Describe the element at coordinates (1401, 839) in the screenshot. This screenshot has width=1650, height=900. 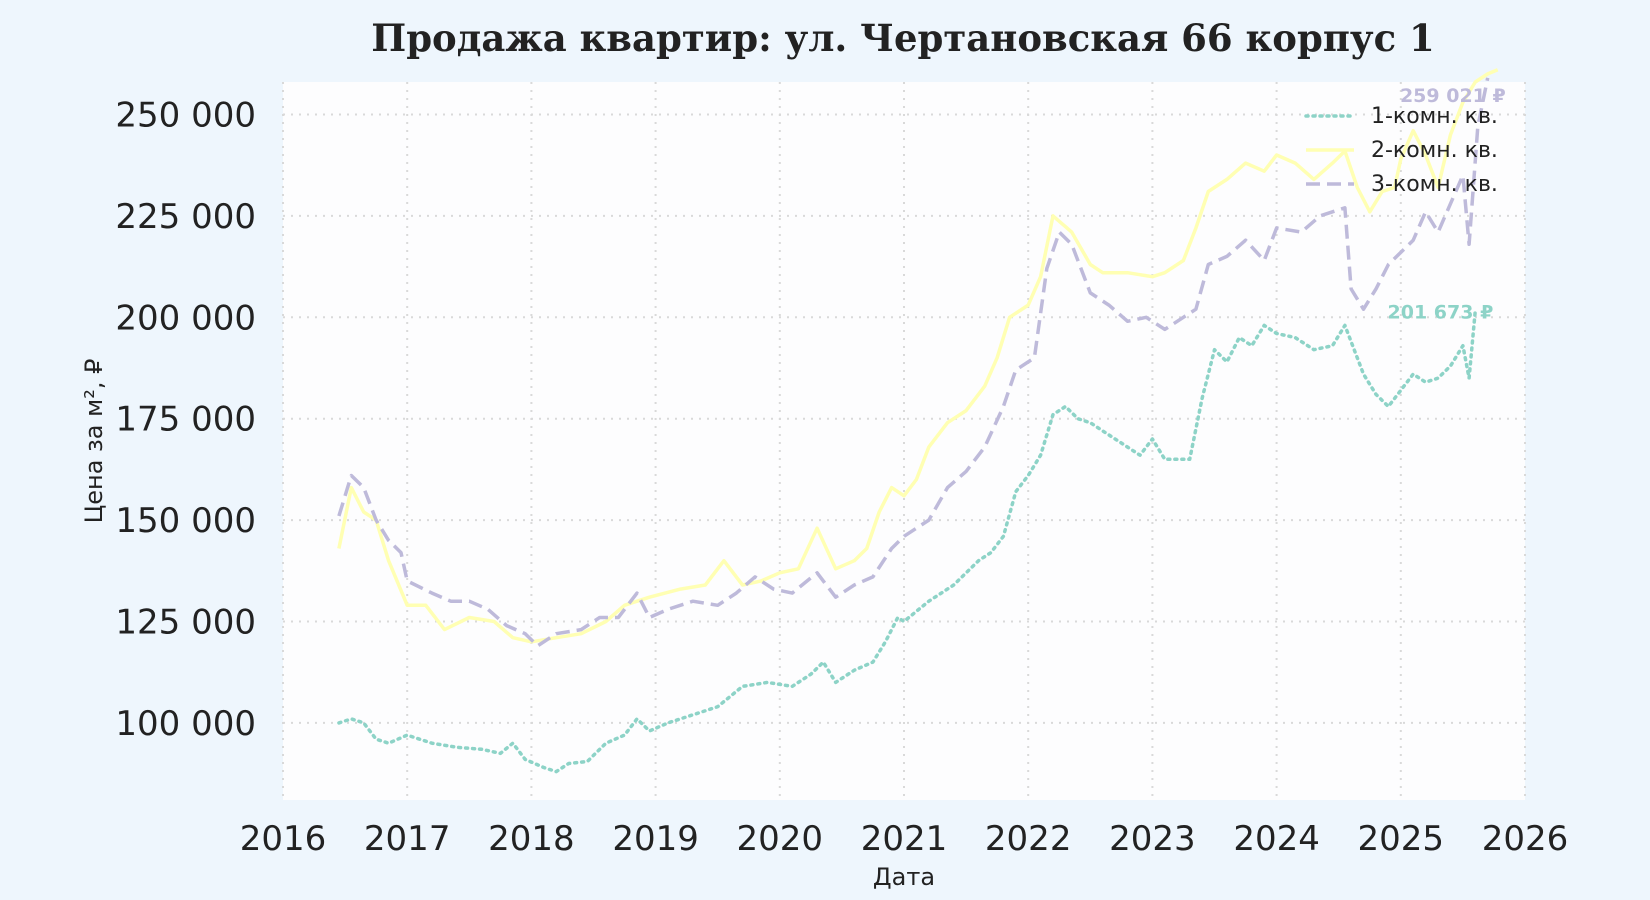
I see `x-tick-label: 2025` at that location.